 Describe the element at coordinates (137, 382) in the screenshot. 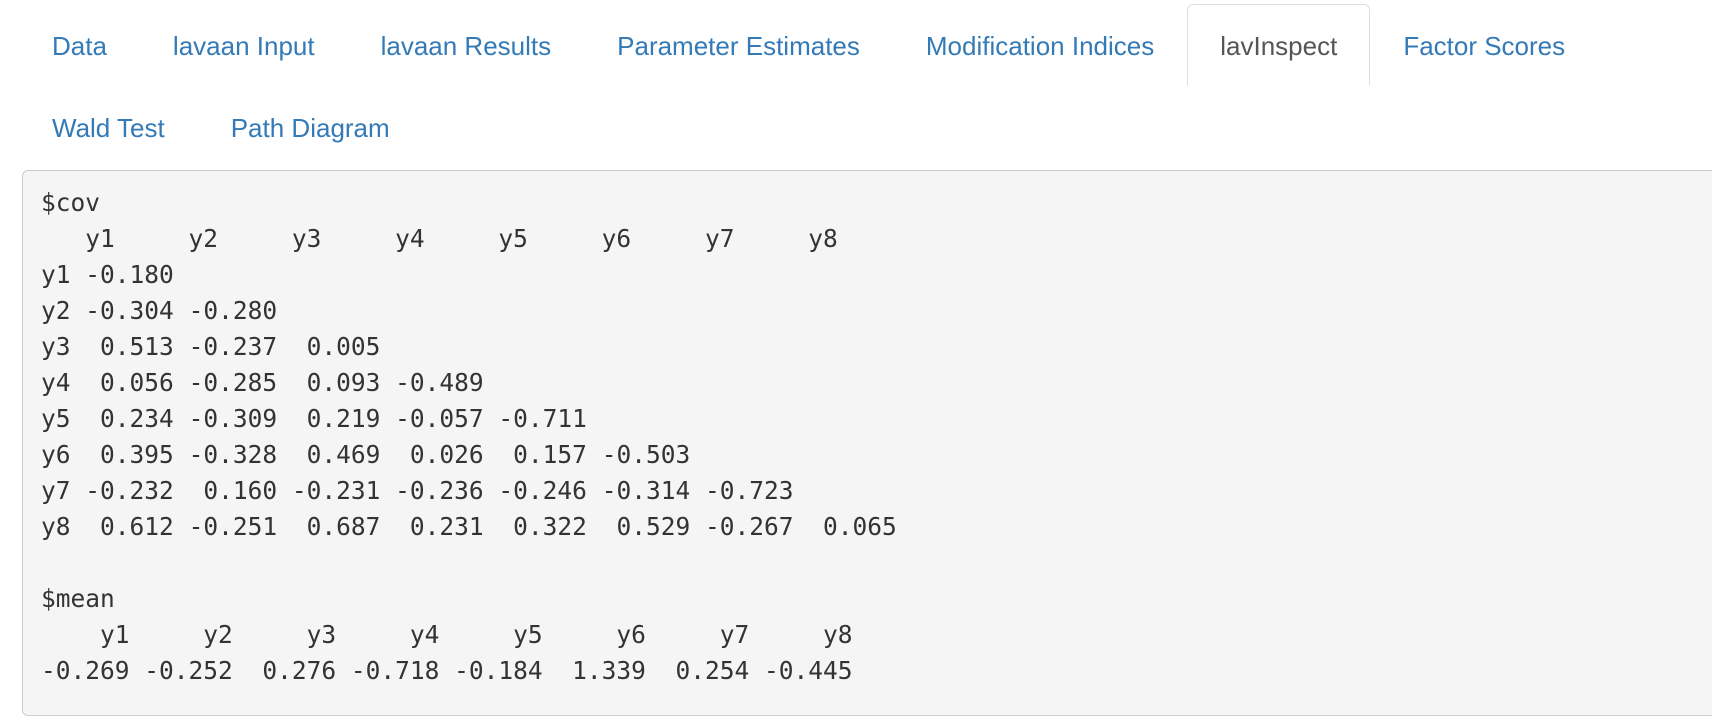

I see `cell: 0.056` at that location.